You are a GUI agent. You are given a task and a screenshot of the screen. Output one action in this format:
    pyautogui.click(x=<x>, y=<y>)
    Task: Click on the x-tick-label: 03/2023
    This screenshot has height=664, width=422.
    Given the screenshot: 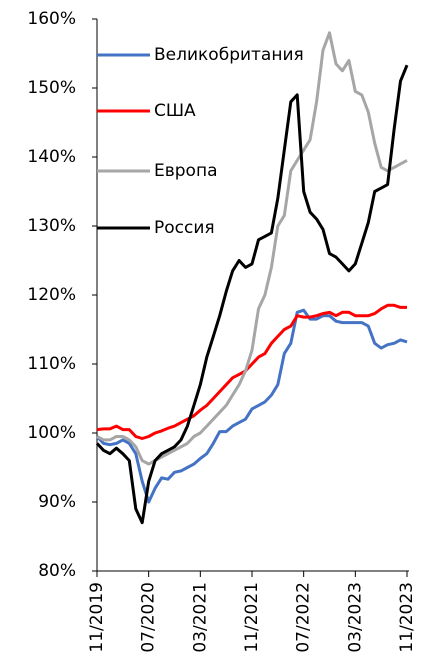 What is the action you would take?
    pyautogui.click(x=355, y=617)
    